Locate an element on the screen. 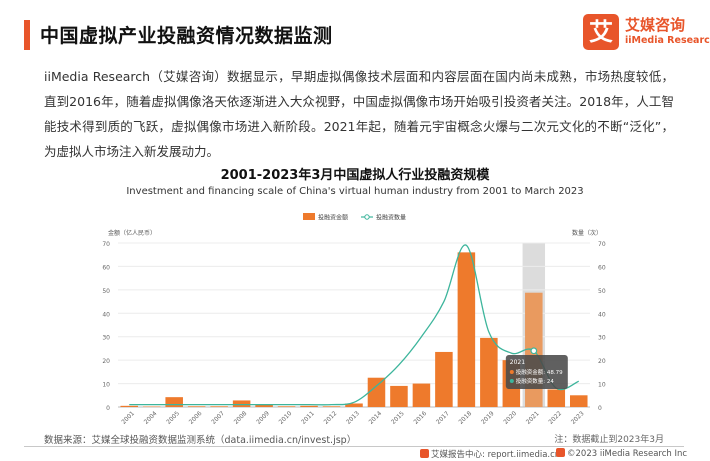 The image size is (710, 461). report-center-link: 艾媒报告中心: report.iimedia.cn is located at coordinates (490, 454).